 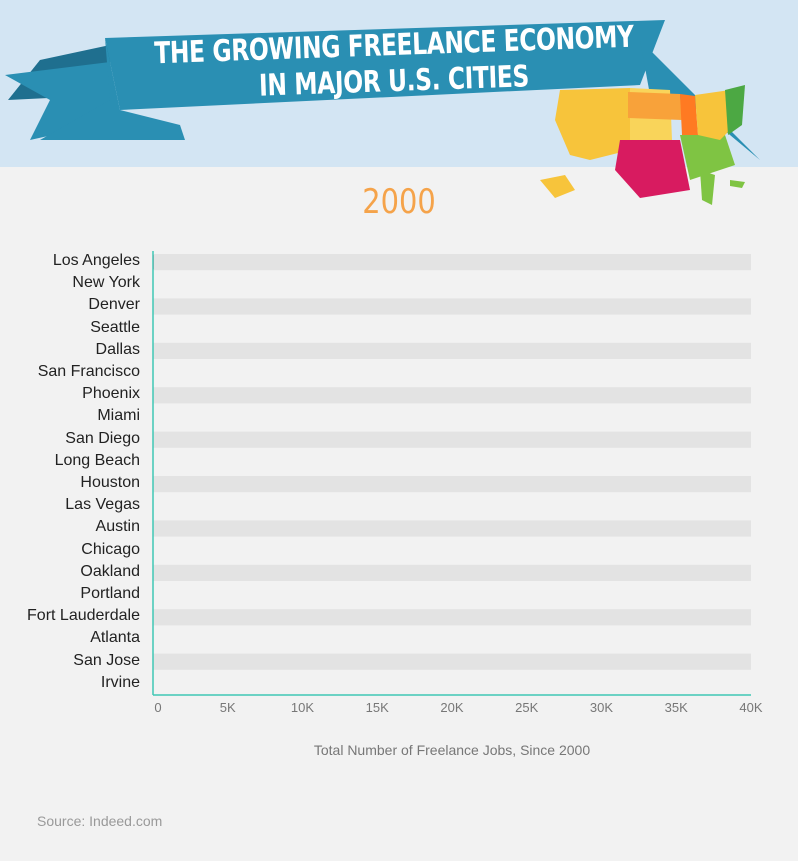 I want to click on x-tick-label: 35K, so click(x=676, y=707).